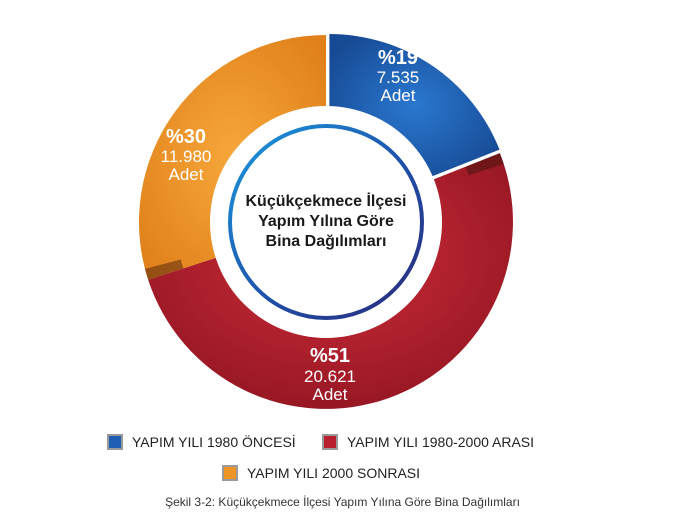 The image size is (685, 516). Describe the element at coordinates (441, 442) in the screenshot. I see `legend-label-1980-2000: YAPIM YILI 1980-2000 ARASI` at that location.